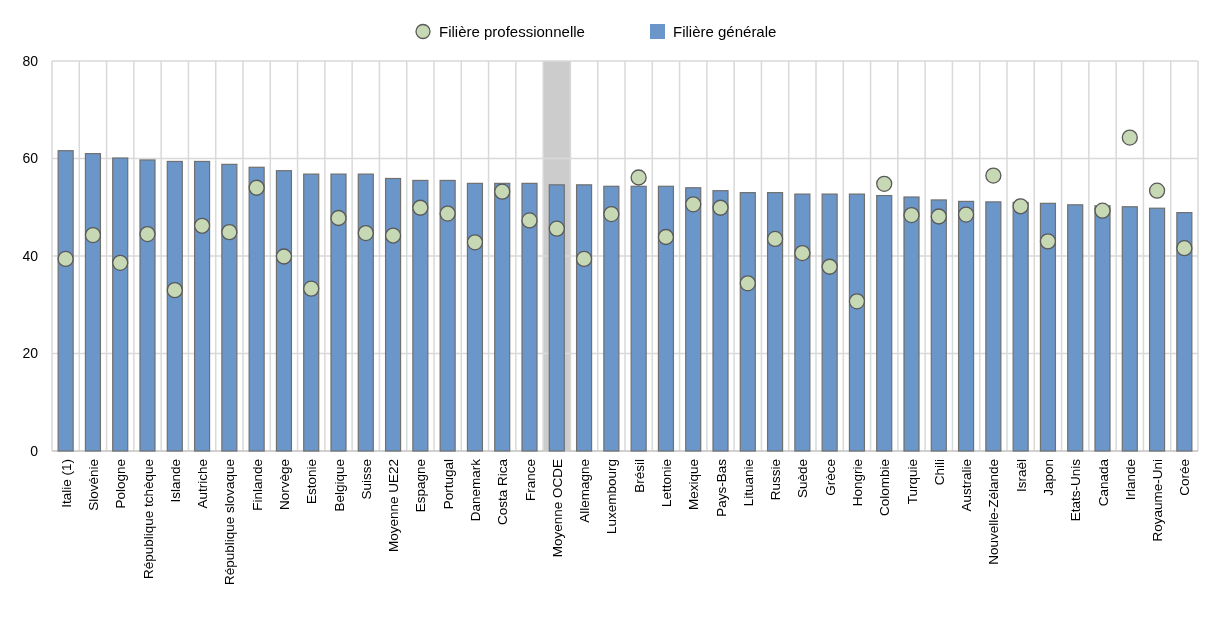  I want to click on x-tick-label: Etats-Unis, so click(1076, 490).